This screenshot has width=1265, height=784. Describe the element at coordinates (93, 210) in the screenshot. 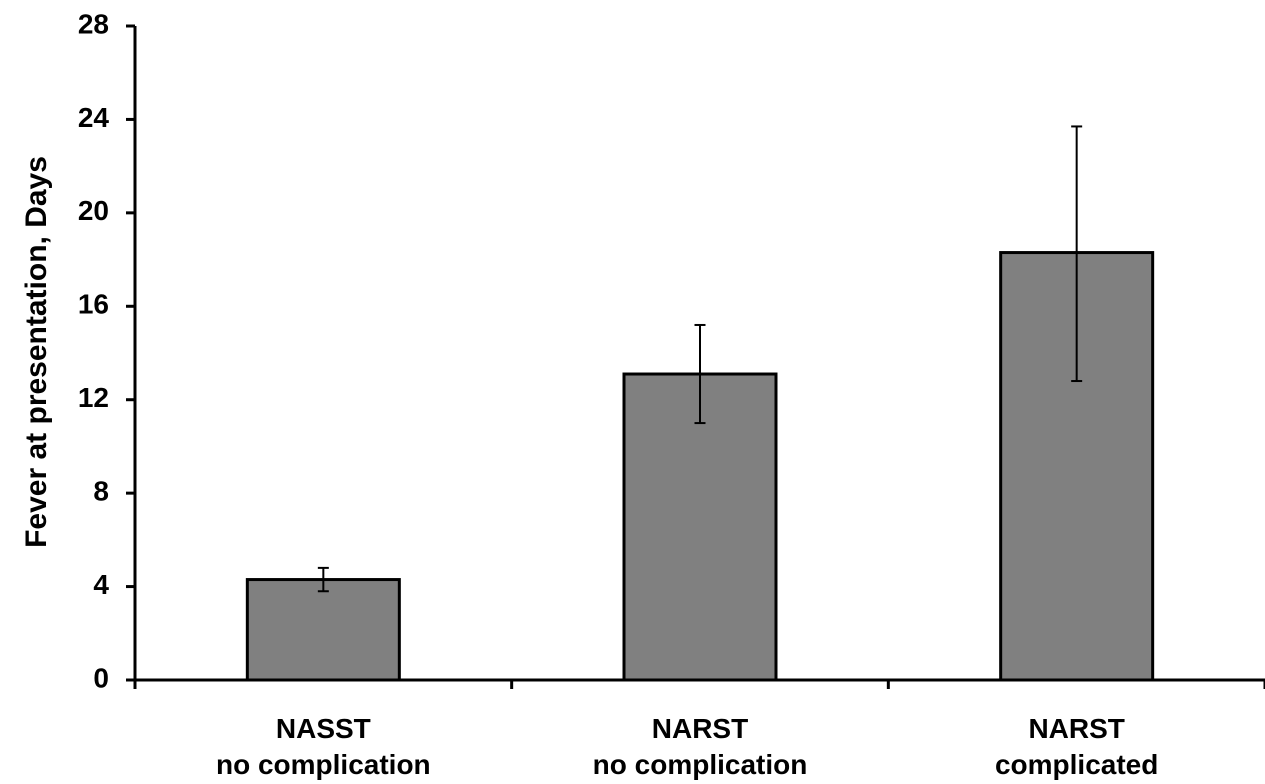

I see `y-tick-label-5: 20` at that location.